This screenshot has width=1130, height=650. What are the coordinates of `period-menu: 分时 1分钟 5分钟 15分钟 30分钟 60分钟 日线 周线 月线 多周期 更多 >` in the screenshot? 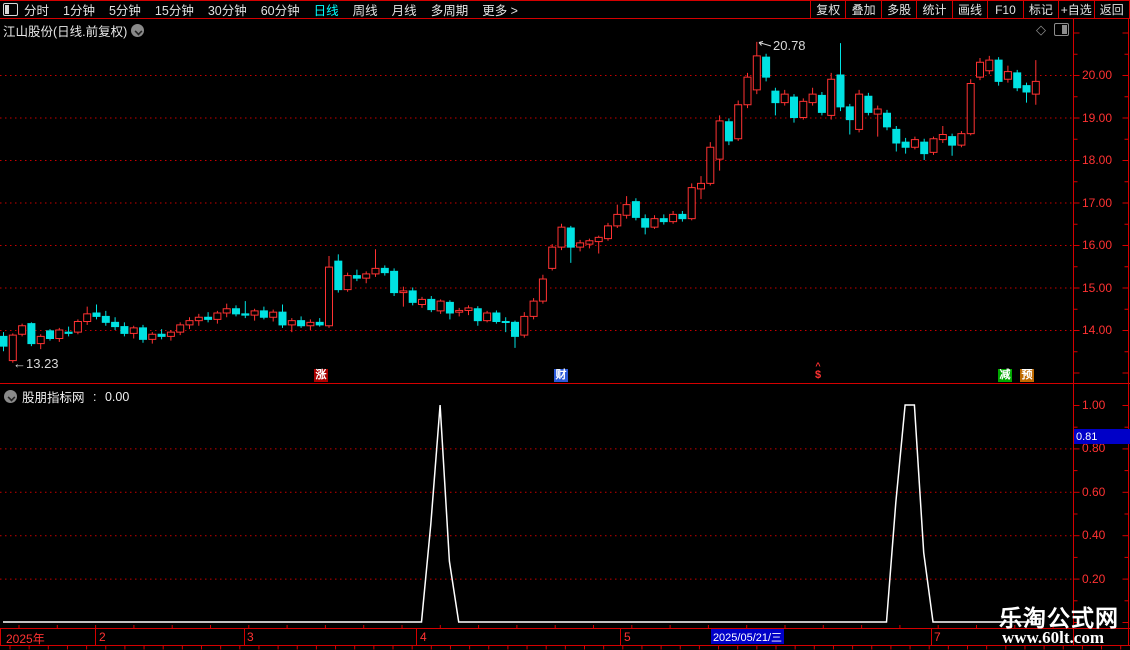 It's located at (271, 9).